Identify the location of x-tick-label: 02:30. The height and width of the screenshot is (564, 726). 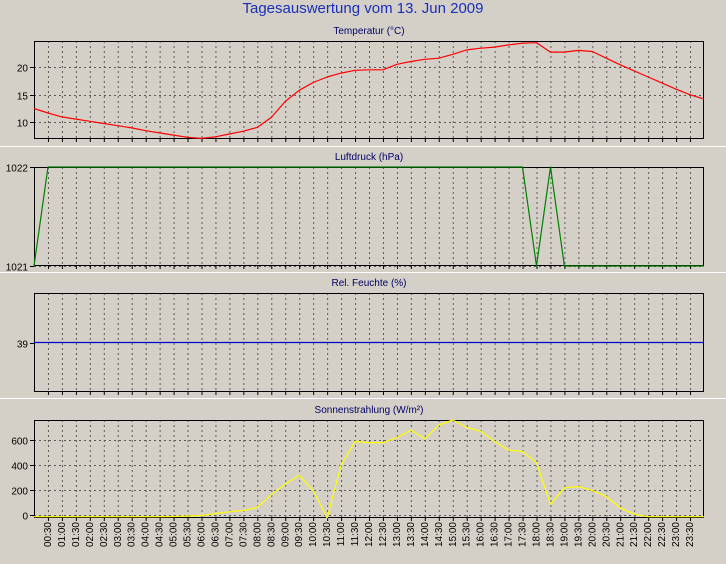
(104, 534).